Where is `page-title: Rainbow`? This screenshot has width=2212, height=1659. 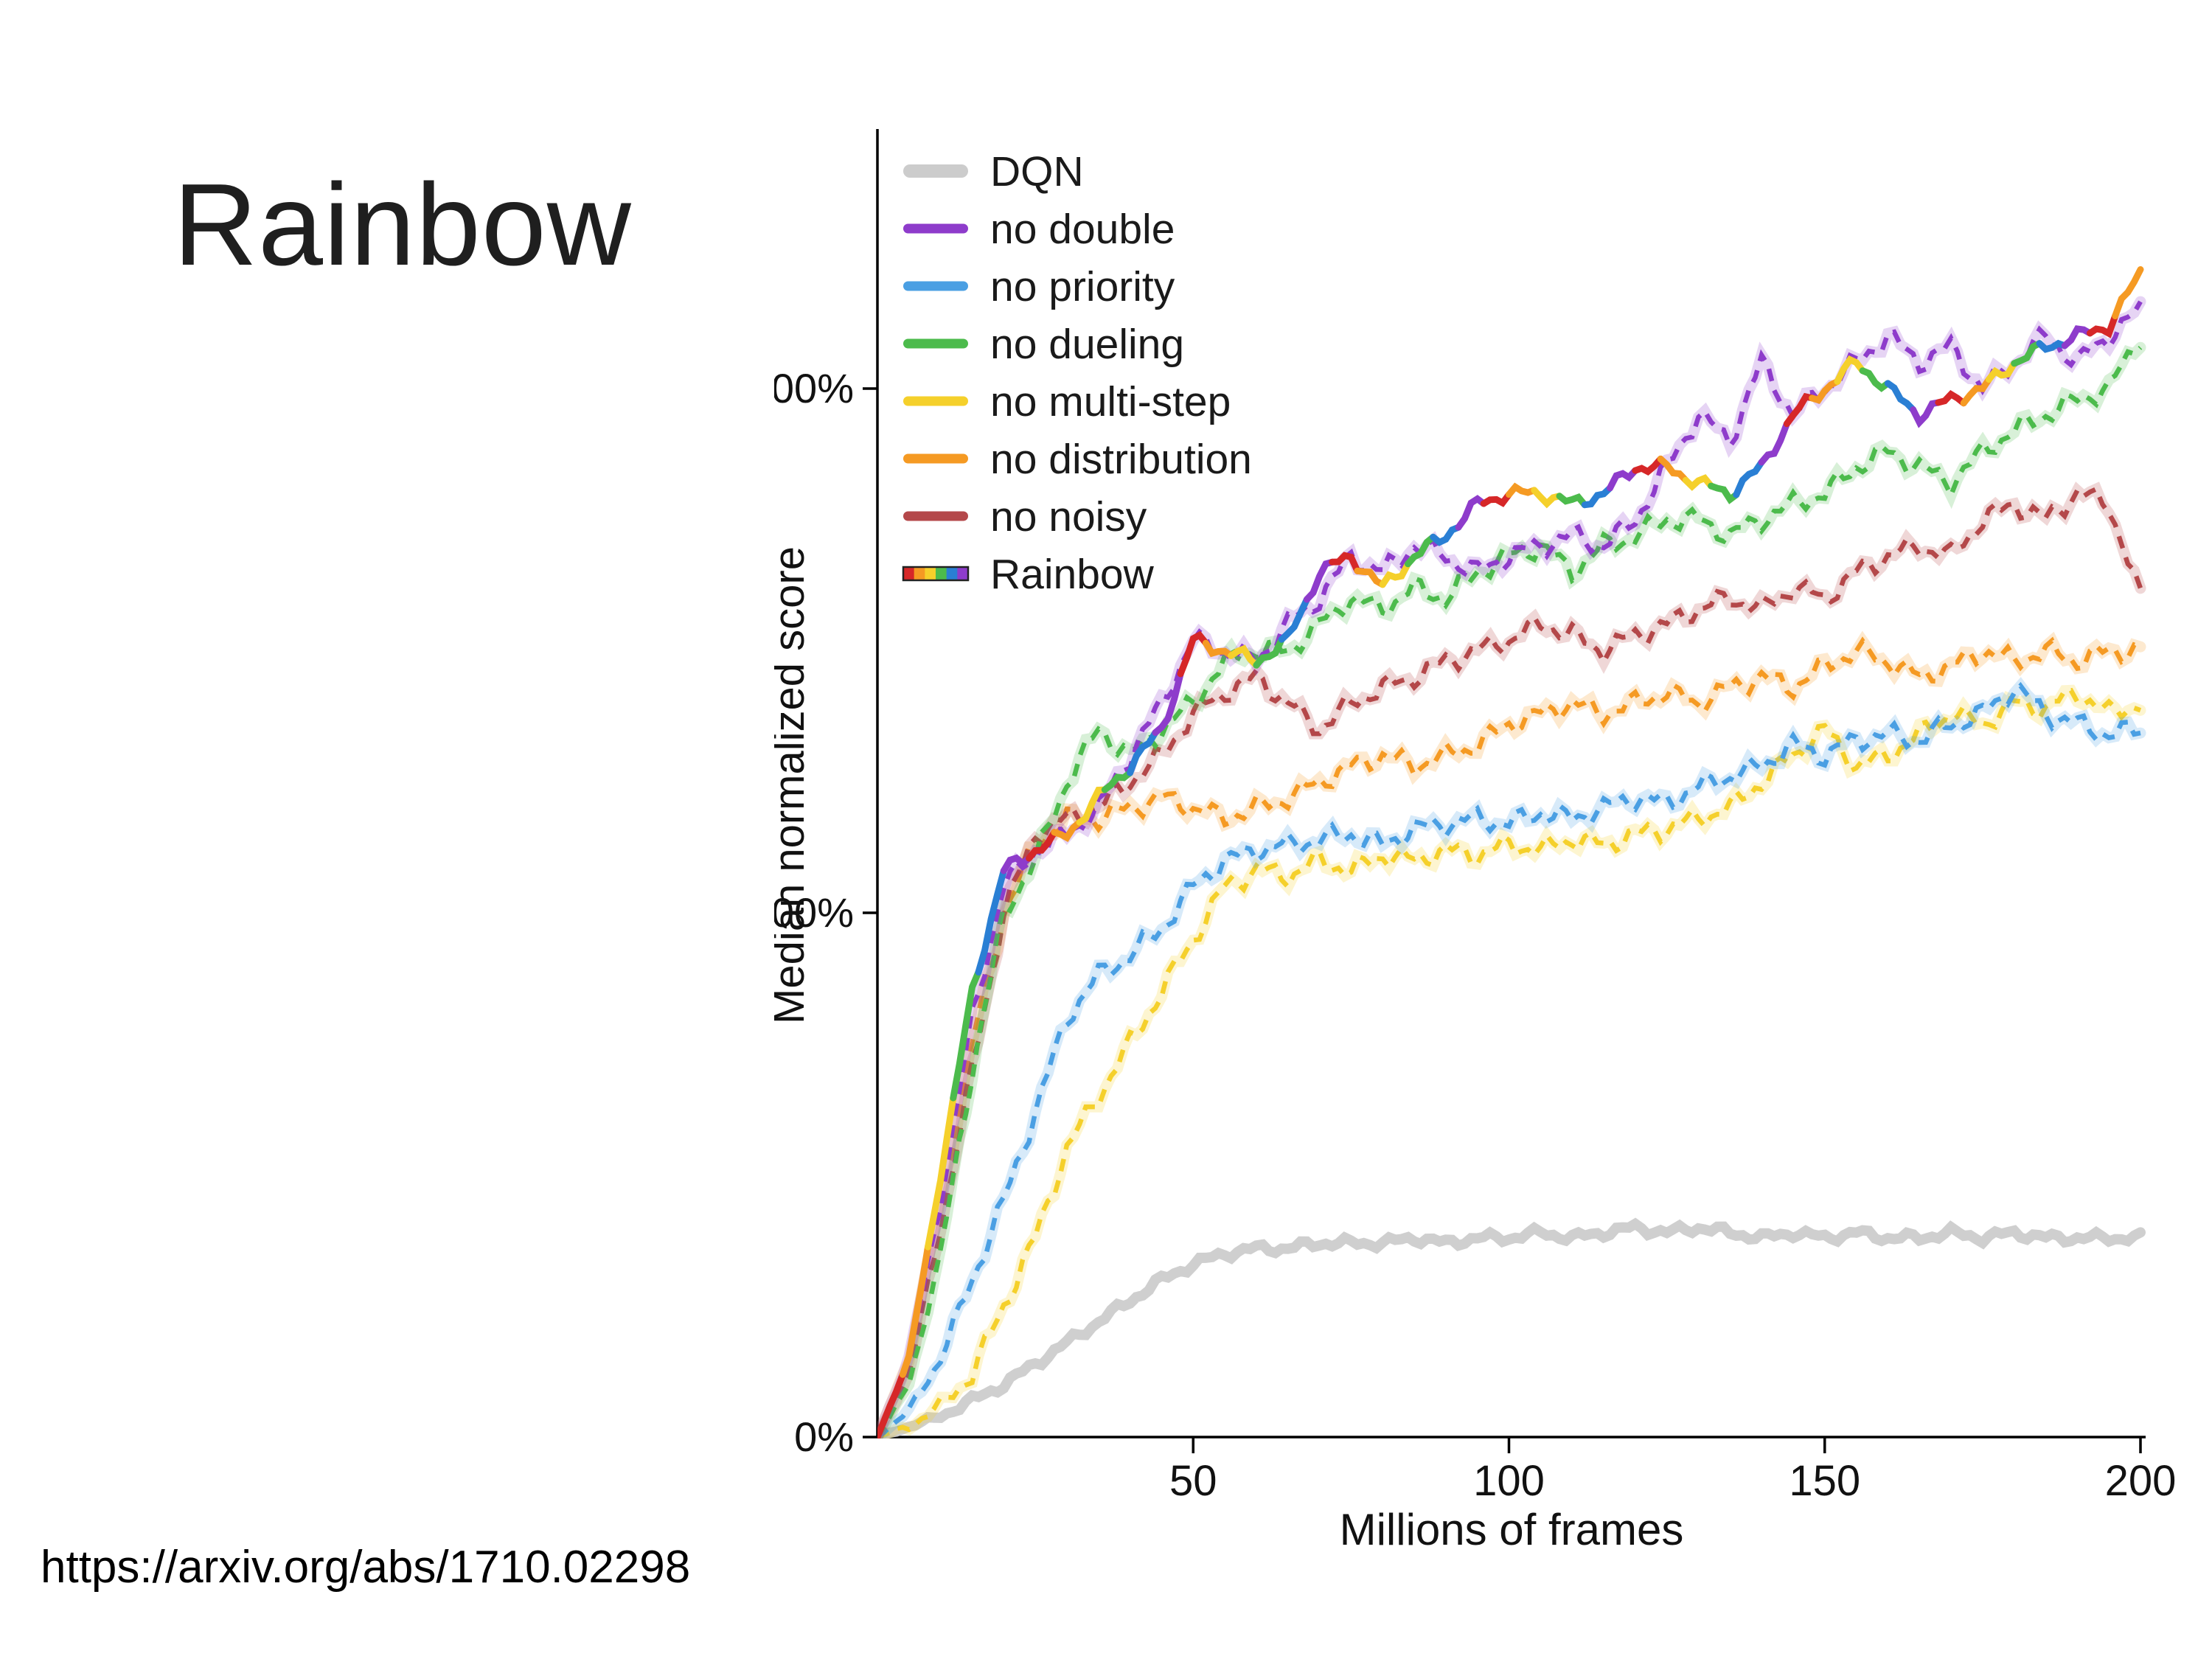
page-title: Rainbow is located at coordinates (402, 225).